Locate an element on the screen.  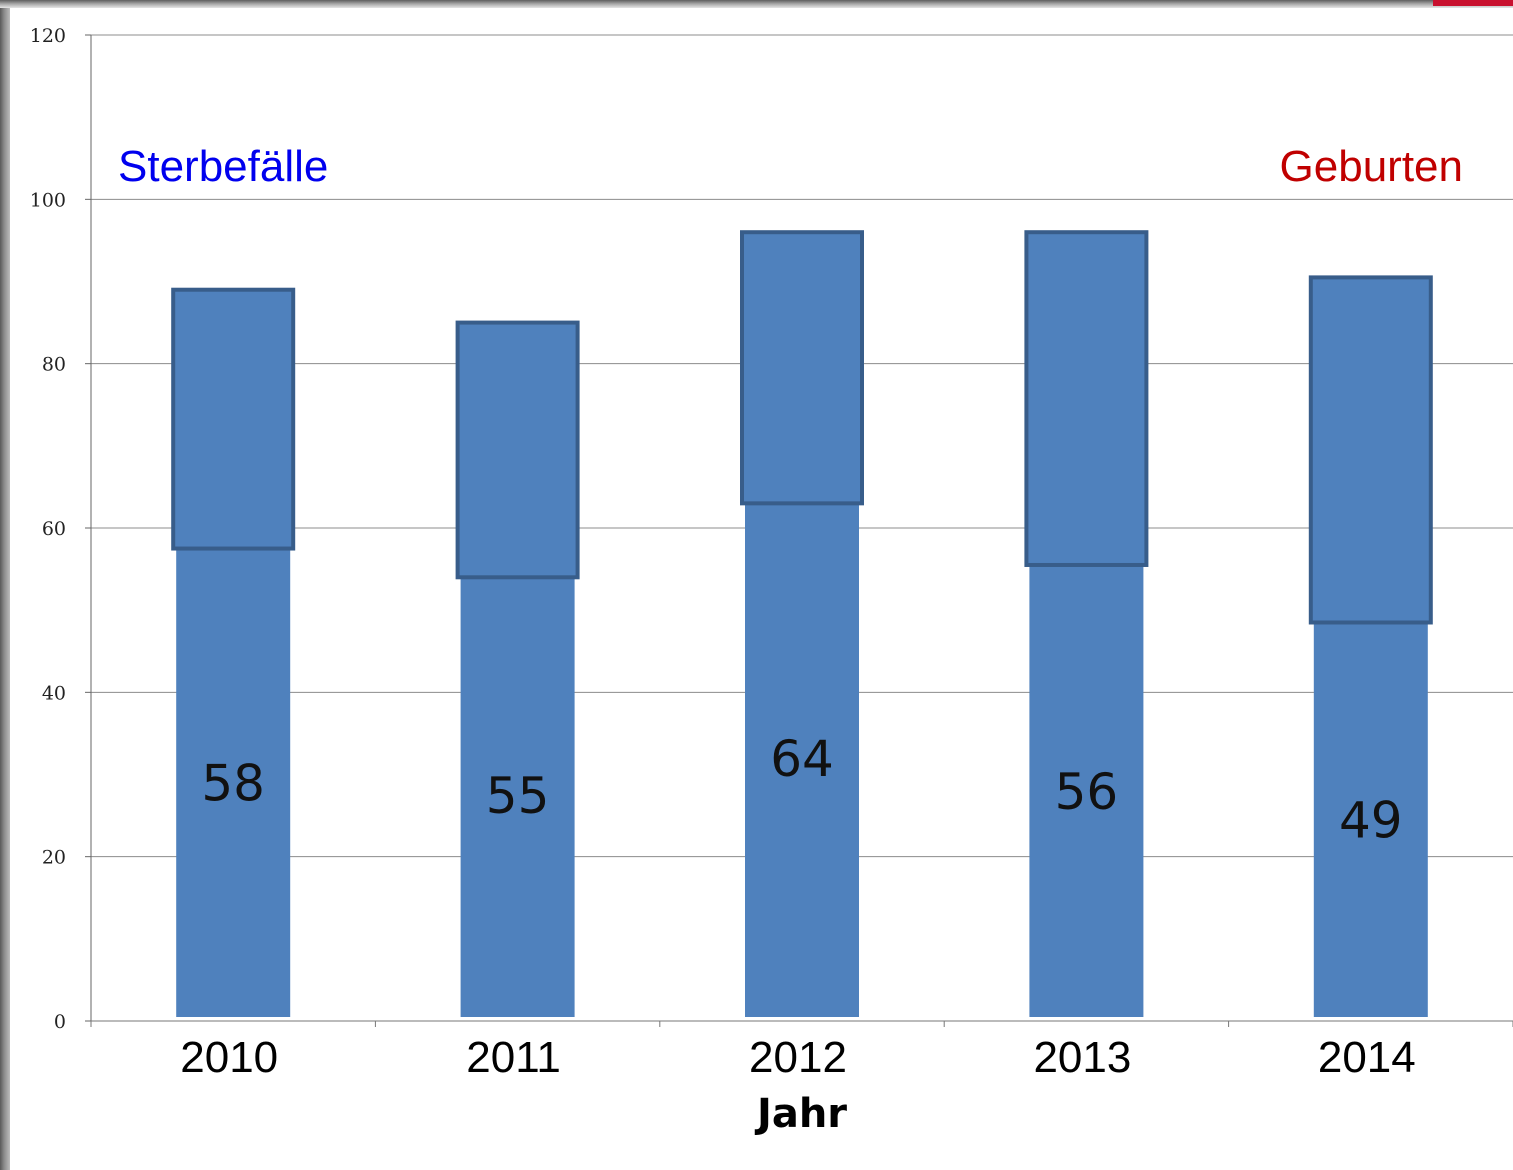
x-tick-label-2011: 2011 is located at coordinates (513, 1057).